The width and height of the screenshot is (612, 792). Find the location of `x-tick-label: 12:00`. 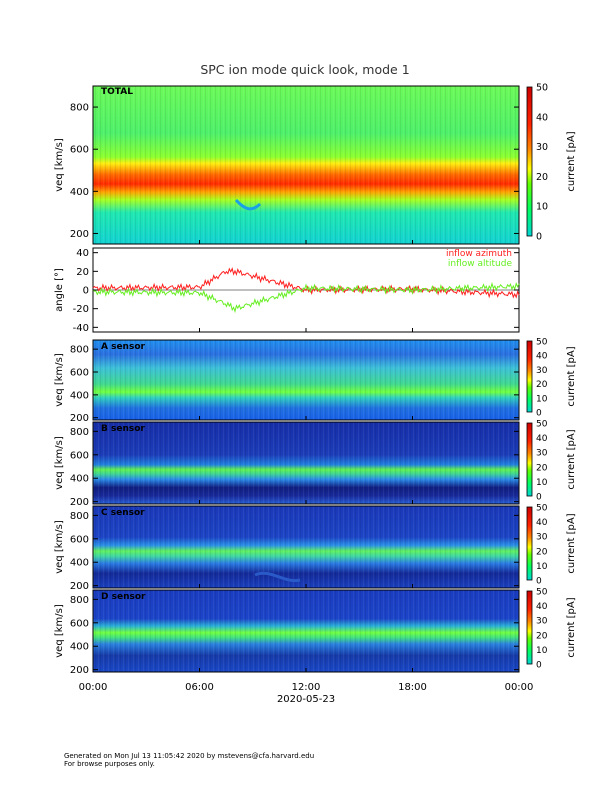

x-tick-label: 12:00 is located at coordinates (306, 687).